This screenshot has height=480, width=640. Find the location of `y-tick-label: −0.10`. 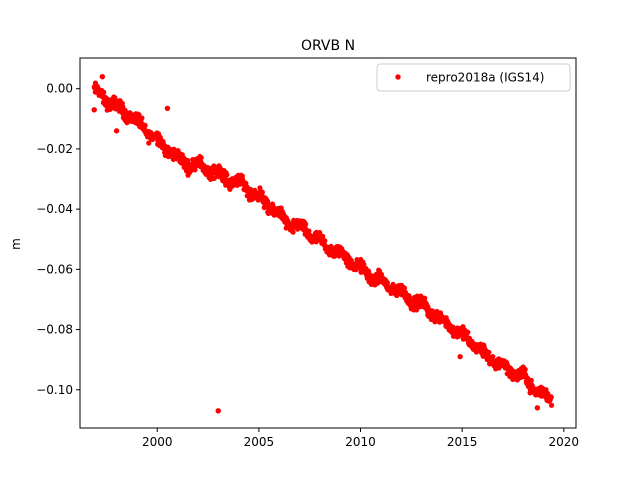

y-tick-label: −0.10 is located at coordinates (54, 390).